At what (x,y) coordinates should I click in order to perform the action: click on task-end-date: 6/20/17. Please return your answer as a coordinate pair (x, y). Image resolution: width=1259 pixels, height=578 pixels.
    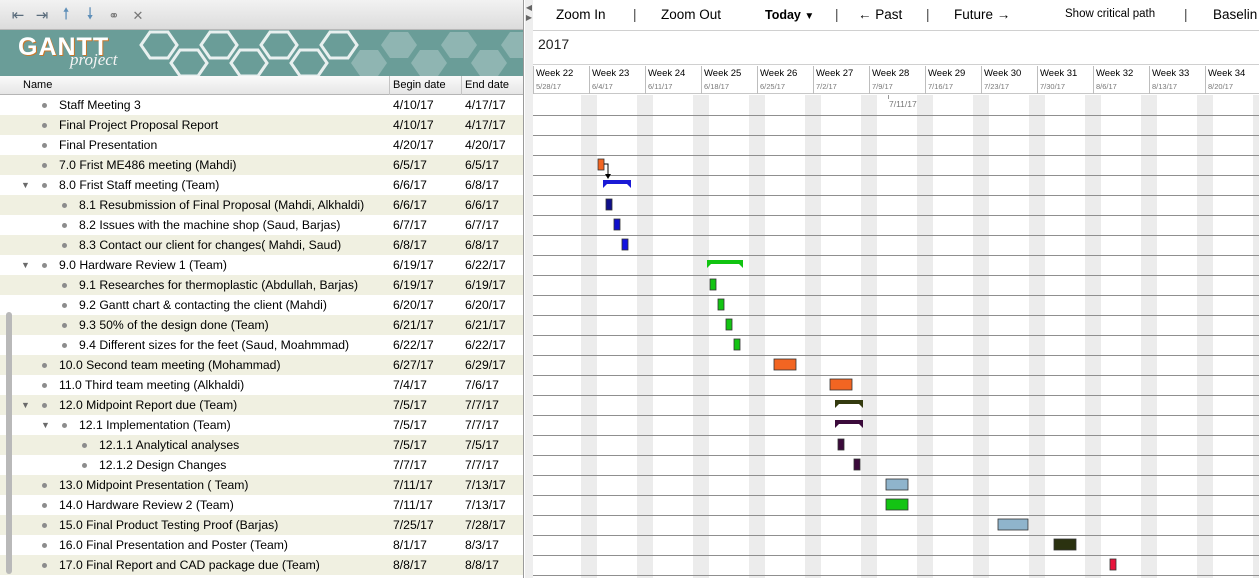
    Looking at the image, I should click on (485, 305).